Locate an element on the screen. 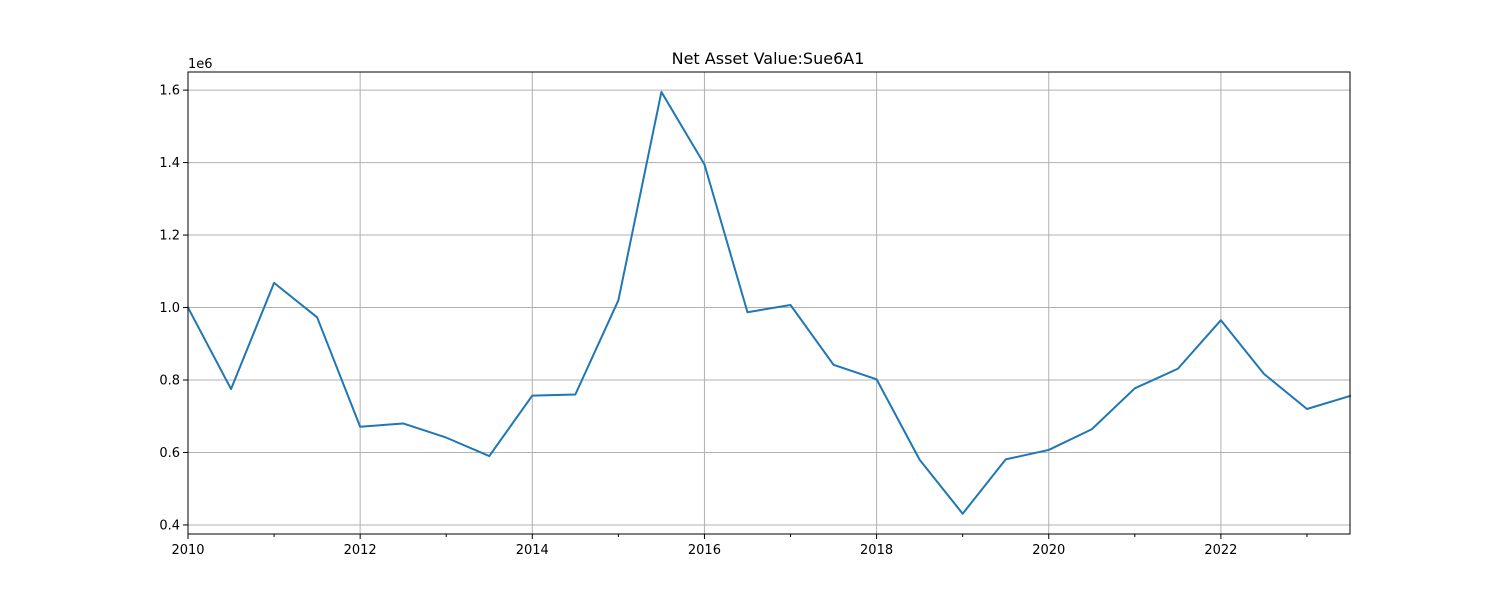  x-tick-label: 2010 is located at coordinates (187, 550).